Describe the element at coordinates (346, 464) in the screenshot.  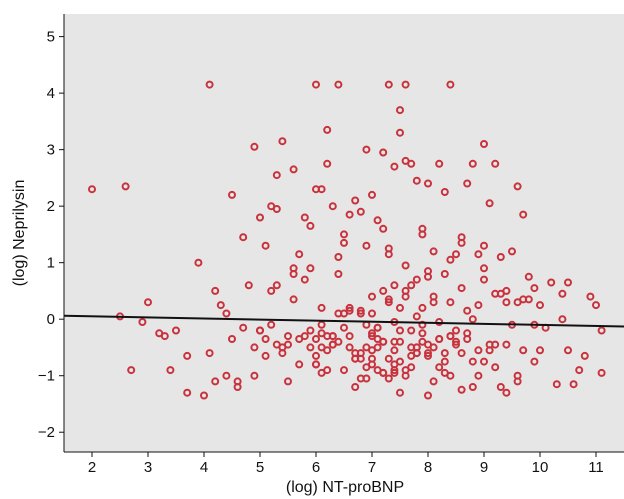
I see `x-axis-ticks: 2 3 4 5 6 7 8 9 10 11` at that location.